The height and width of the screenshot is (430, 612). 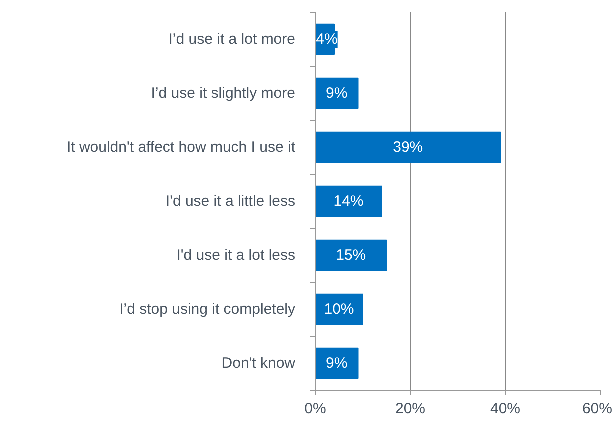 What do you see at coordinates (223, 93) in the screenshot?
I see `y-tick-label: I’d use it slightly more` at bounding box center [223, 93].